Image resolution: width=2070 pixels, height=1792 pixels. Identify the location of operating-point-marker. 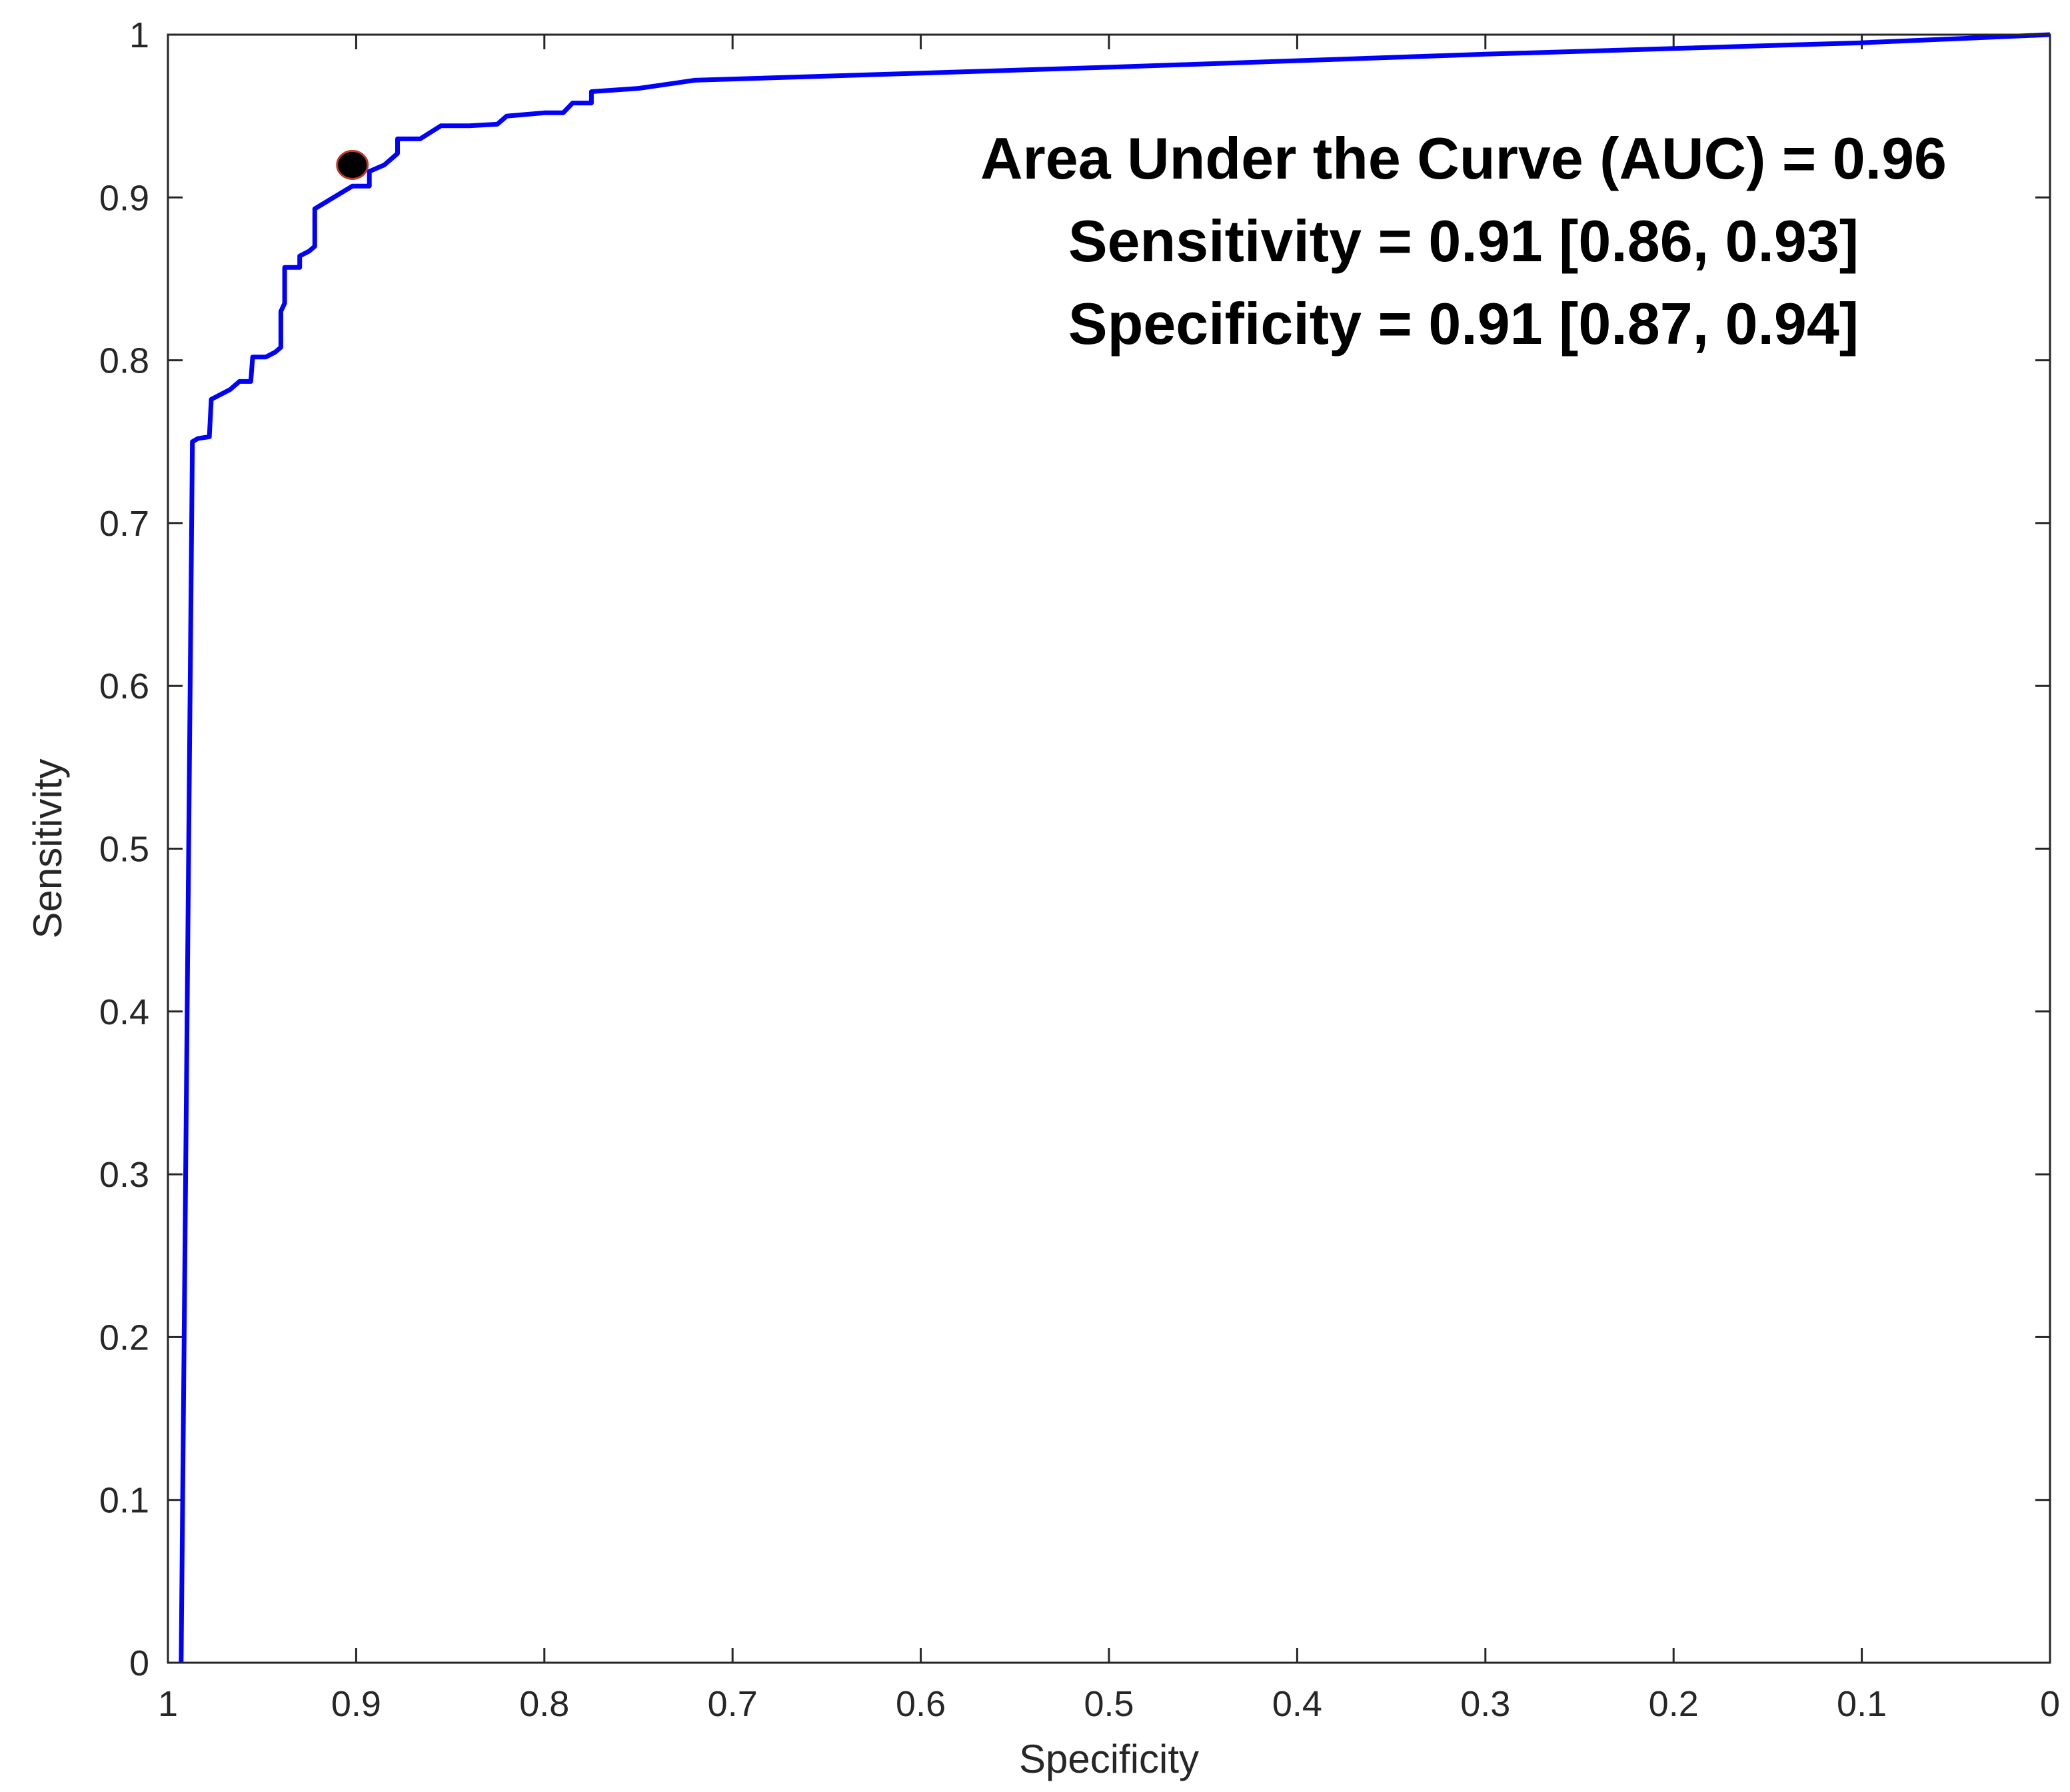
(352, 165).